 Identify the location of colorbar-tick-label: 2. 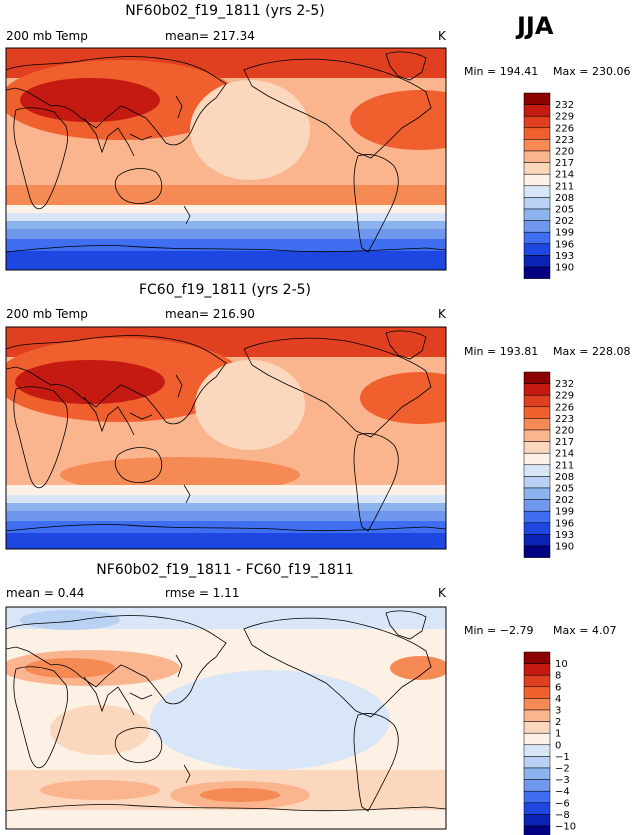
(558, 722).